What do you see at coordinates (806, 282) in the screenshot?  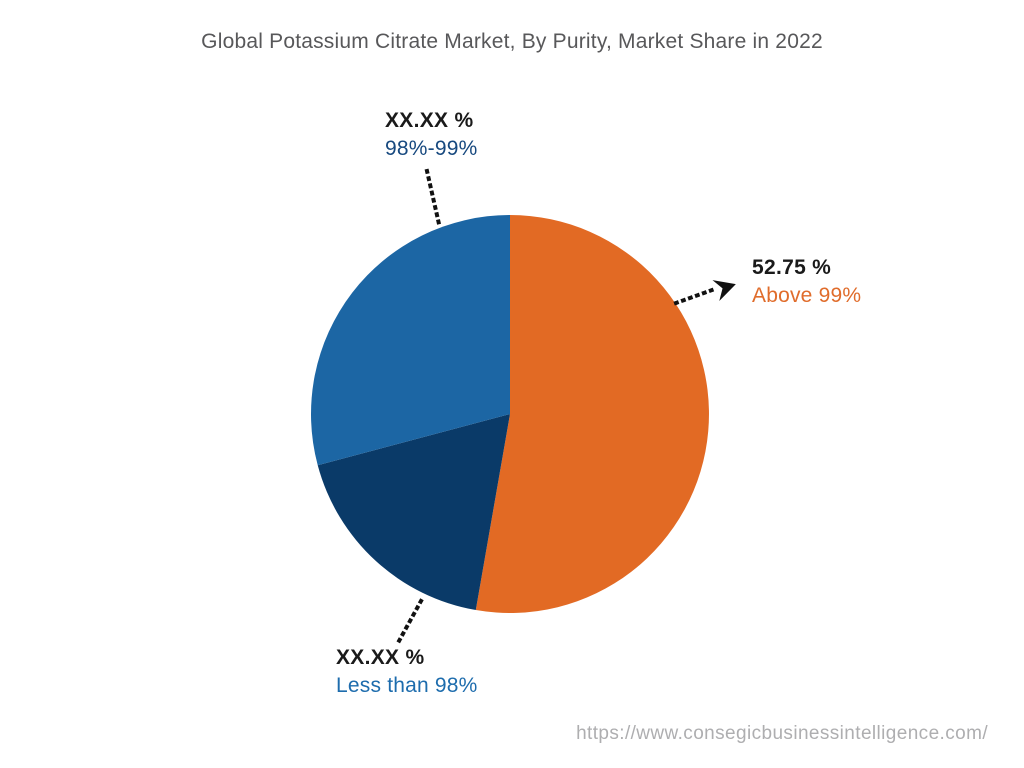 I see `callout-above-99: 52.75 % Above 99%` at bounding box center [806, 282].